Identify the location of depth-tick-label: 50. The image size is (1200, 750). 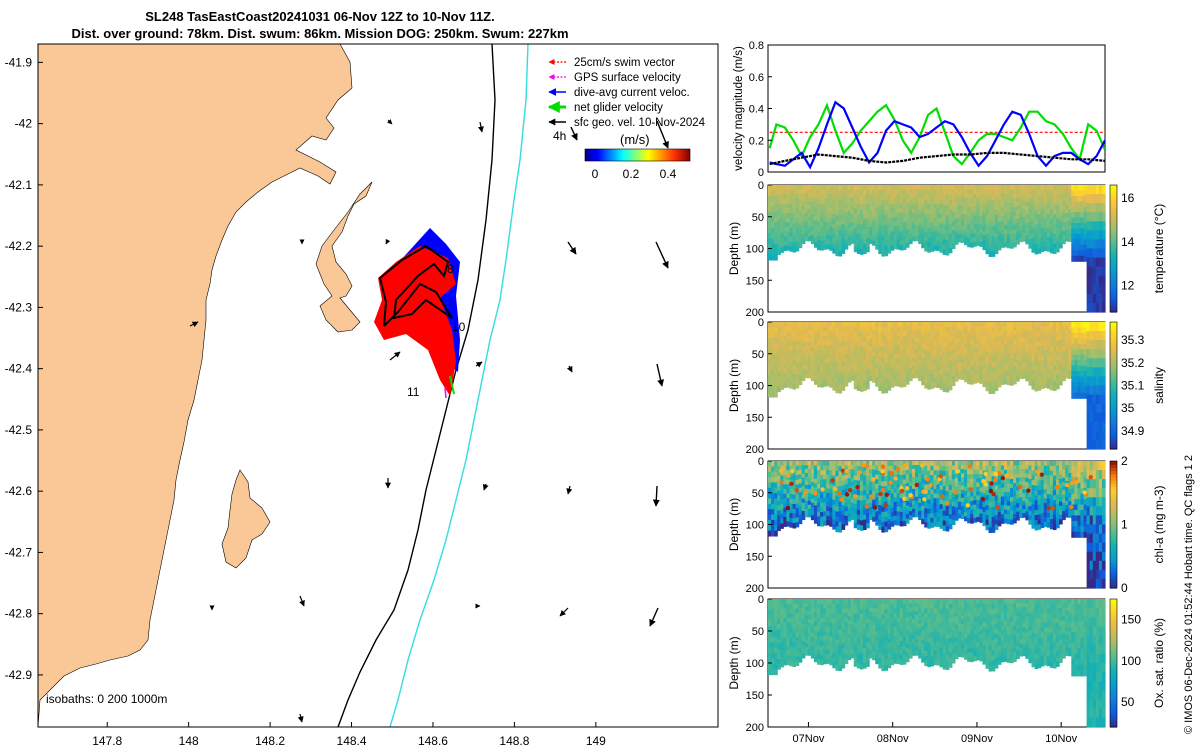
(758, 355).